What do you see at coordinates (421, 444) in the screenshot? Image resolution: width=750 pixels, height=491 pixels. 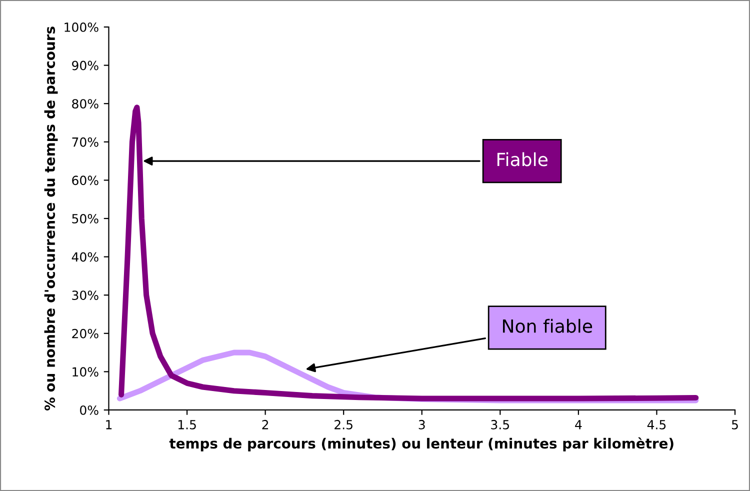 I see `x-axis-title: temps de parcours (minutes) ou lenteur (minutes par kilomètre)` at bounding box center [421, 444].